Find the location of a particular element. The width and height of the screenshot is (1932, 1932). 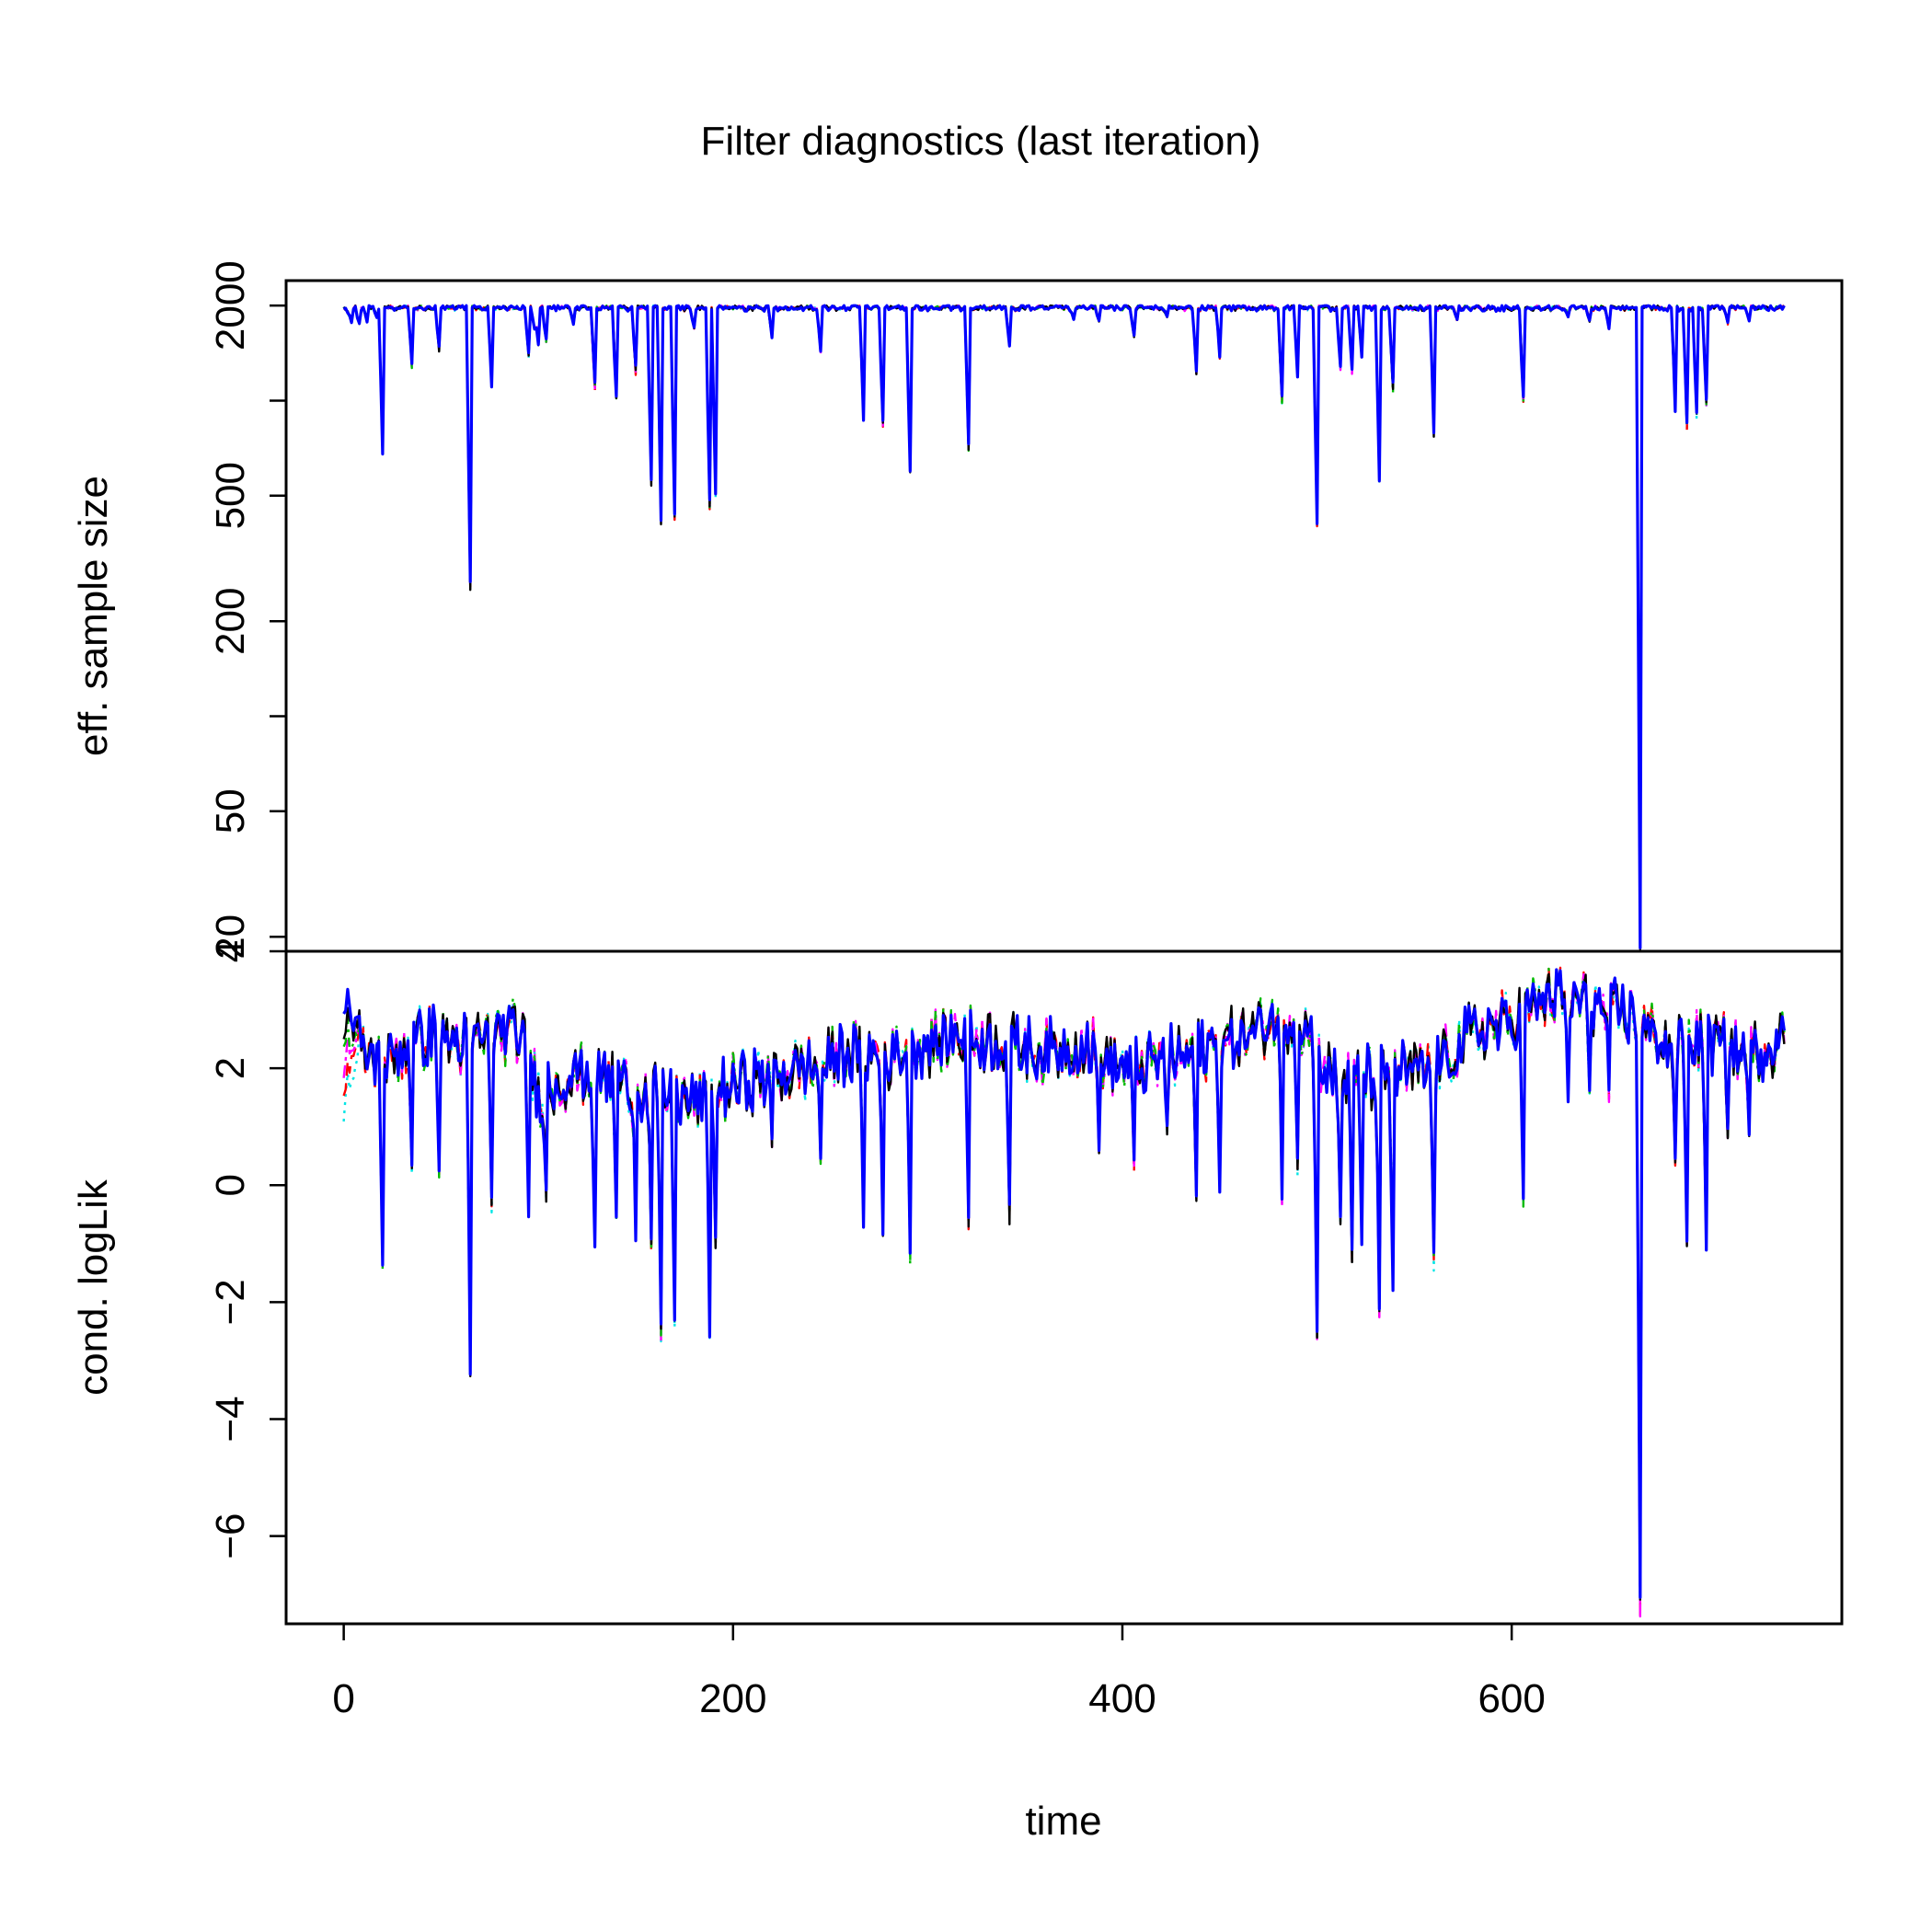

x-tick-label: 0 is located at coordinates (343, 1698).